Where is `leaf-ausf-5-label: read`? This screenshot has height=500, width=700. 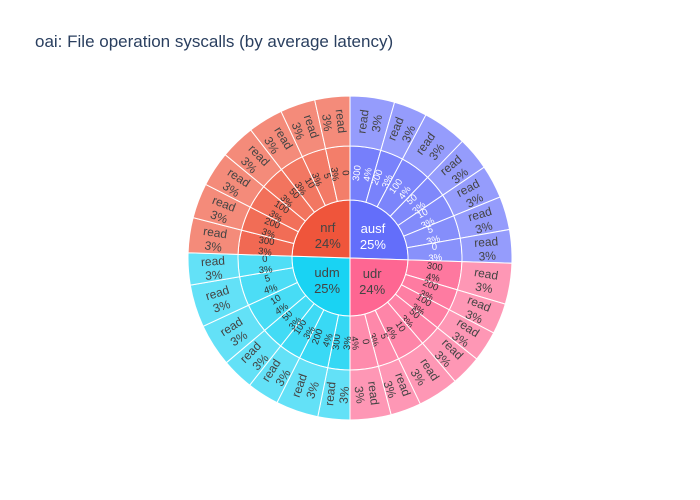 leaf-ausf-5-label: read is located at coordinates (479, 214).